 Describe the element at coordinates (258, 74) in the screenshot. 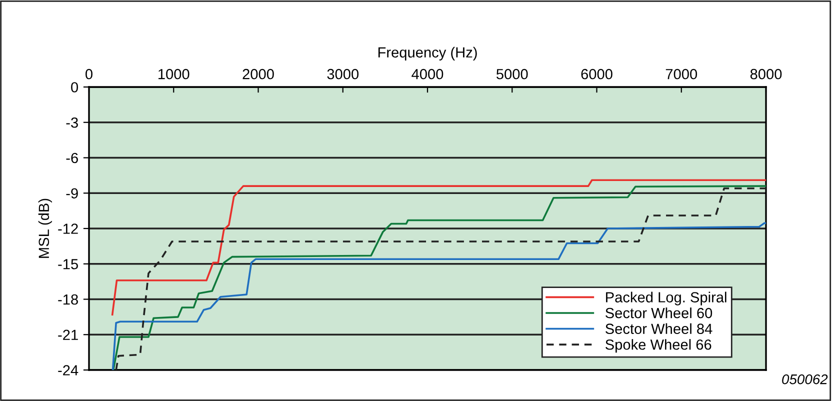

I see `x-tick-label: 2000` at that location.